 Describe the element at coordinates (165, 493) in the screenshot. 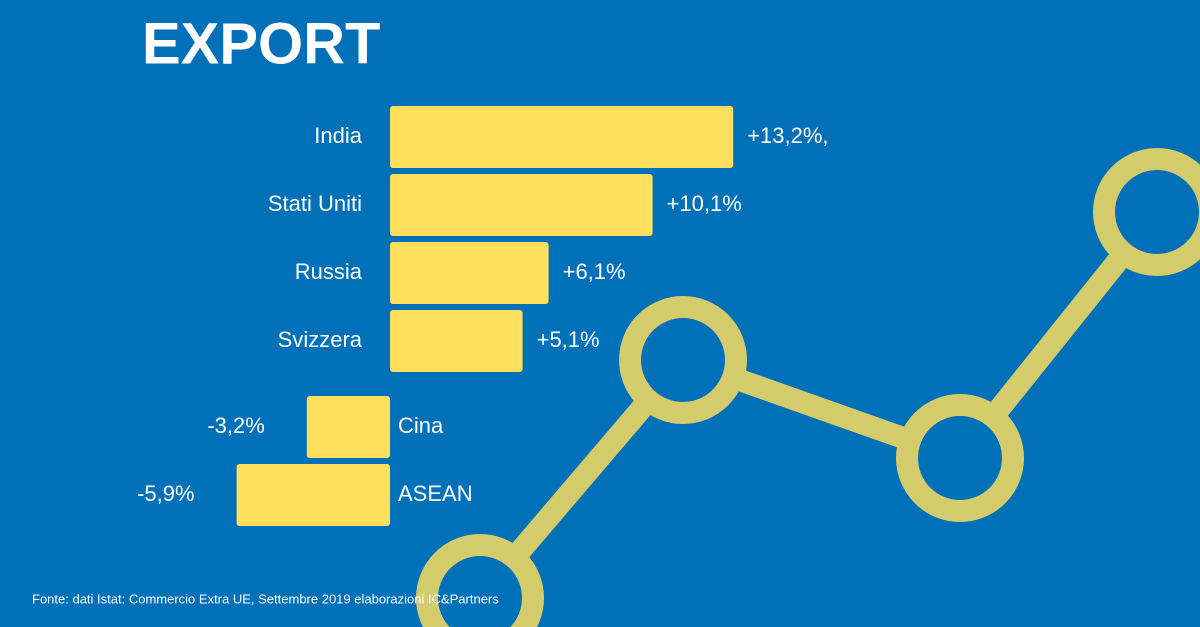

I see `value-label: -5,9%` at that location.